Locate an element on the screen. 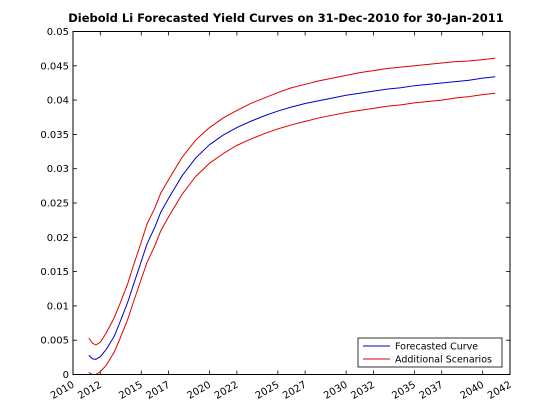  y-tick-label: 0.035 is located at coordinates (54, 135).